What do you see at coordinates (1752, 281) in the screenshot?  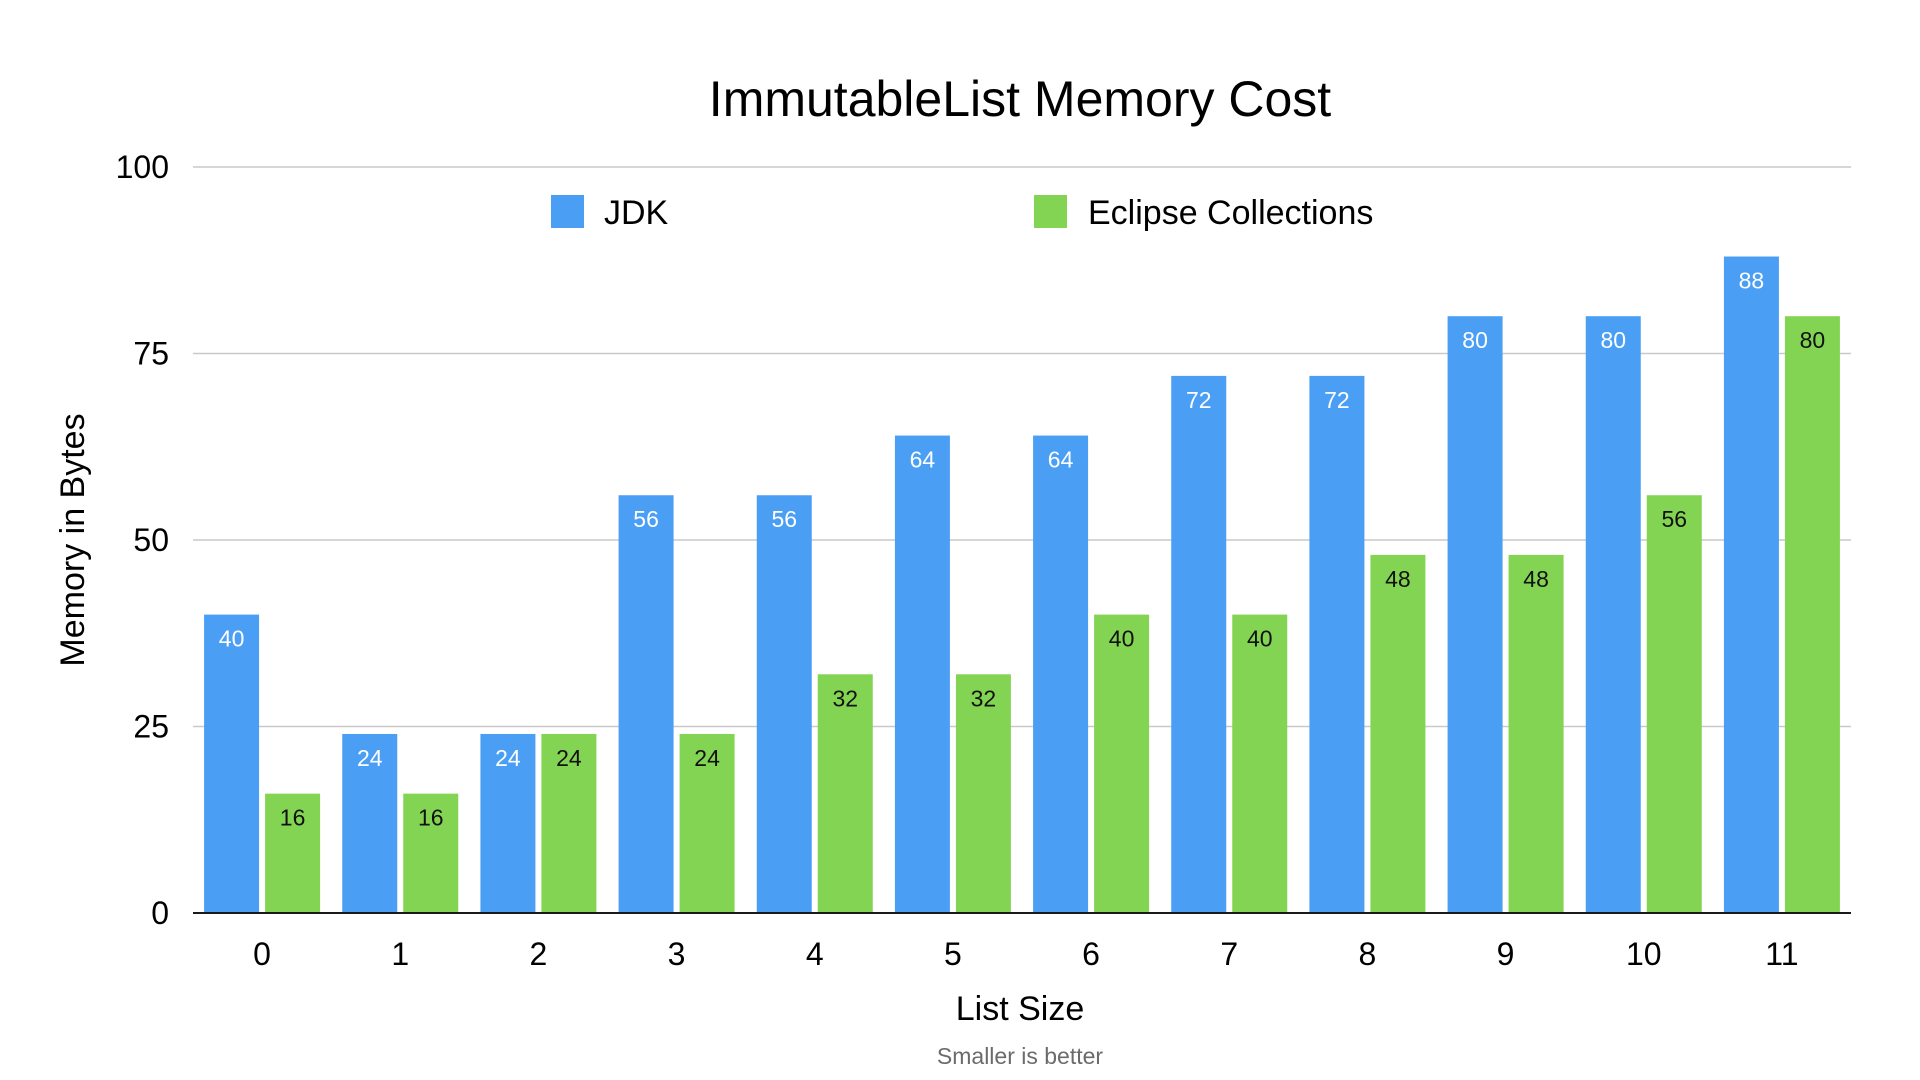 I see `data-label-jdk: 88` at bounding box center [1752, 281].